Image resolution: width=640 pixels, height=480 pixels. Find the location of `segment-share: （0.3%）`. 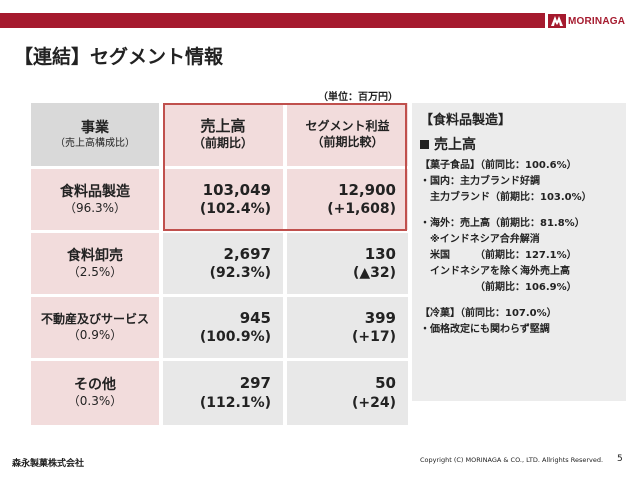

segment-share: （0.3%） is located at coordinates (95, 401).